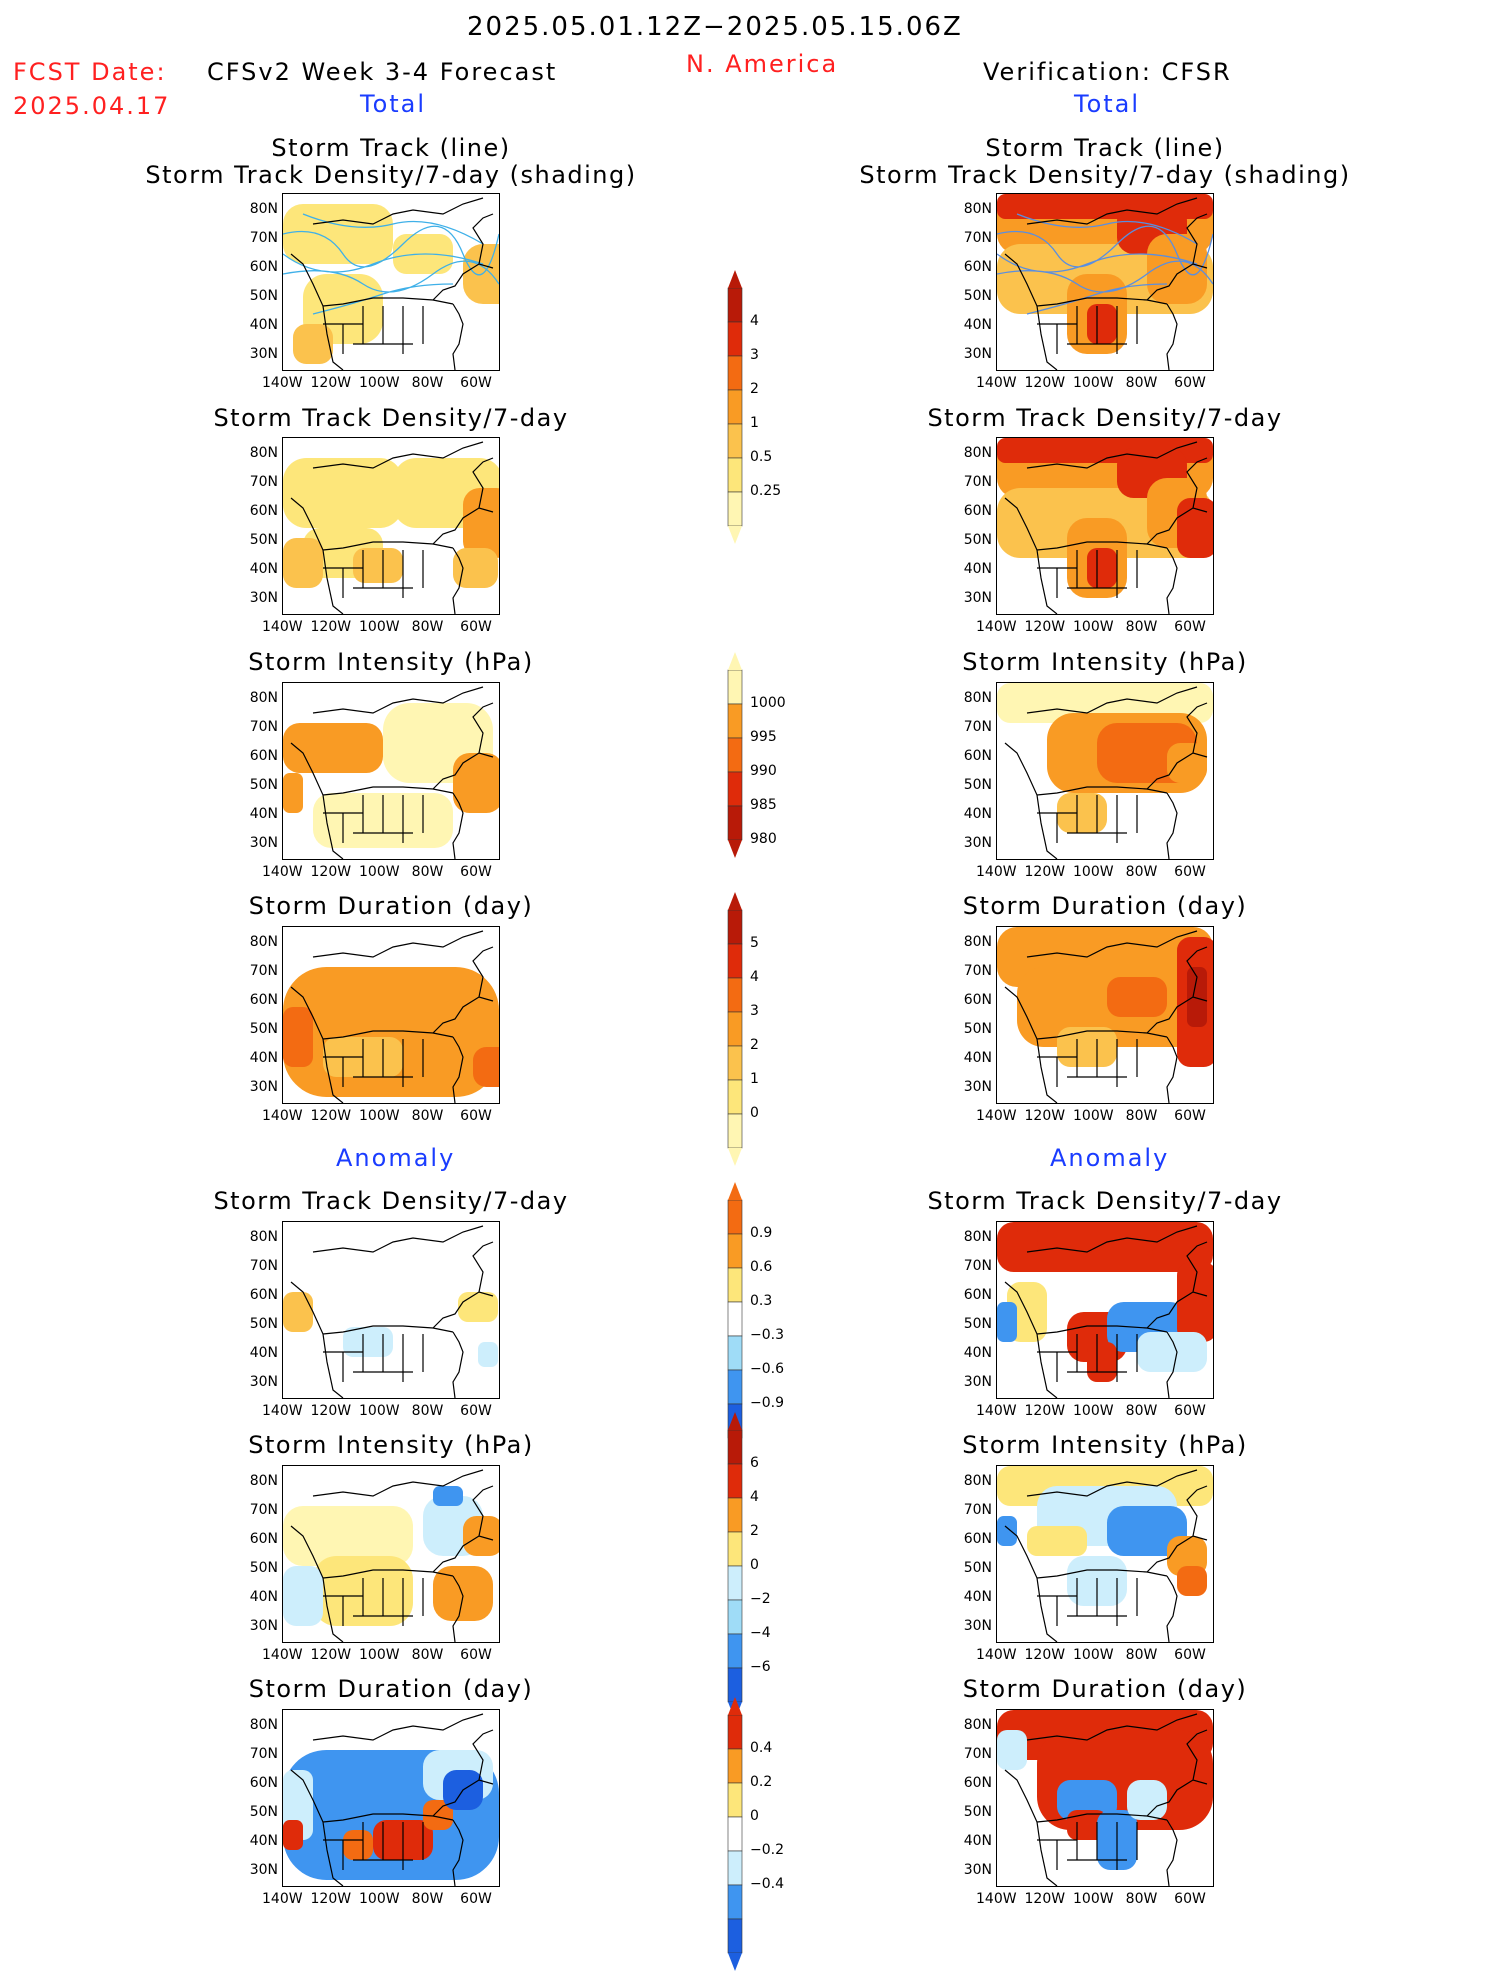  What do you see at coordinates (760, 1599) in the screenshot?
I see `colorbar-label: −2` at bounding box center [760, 1599].